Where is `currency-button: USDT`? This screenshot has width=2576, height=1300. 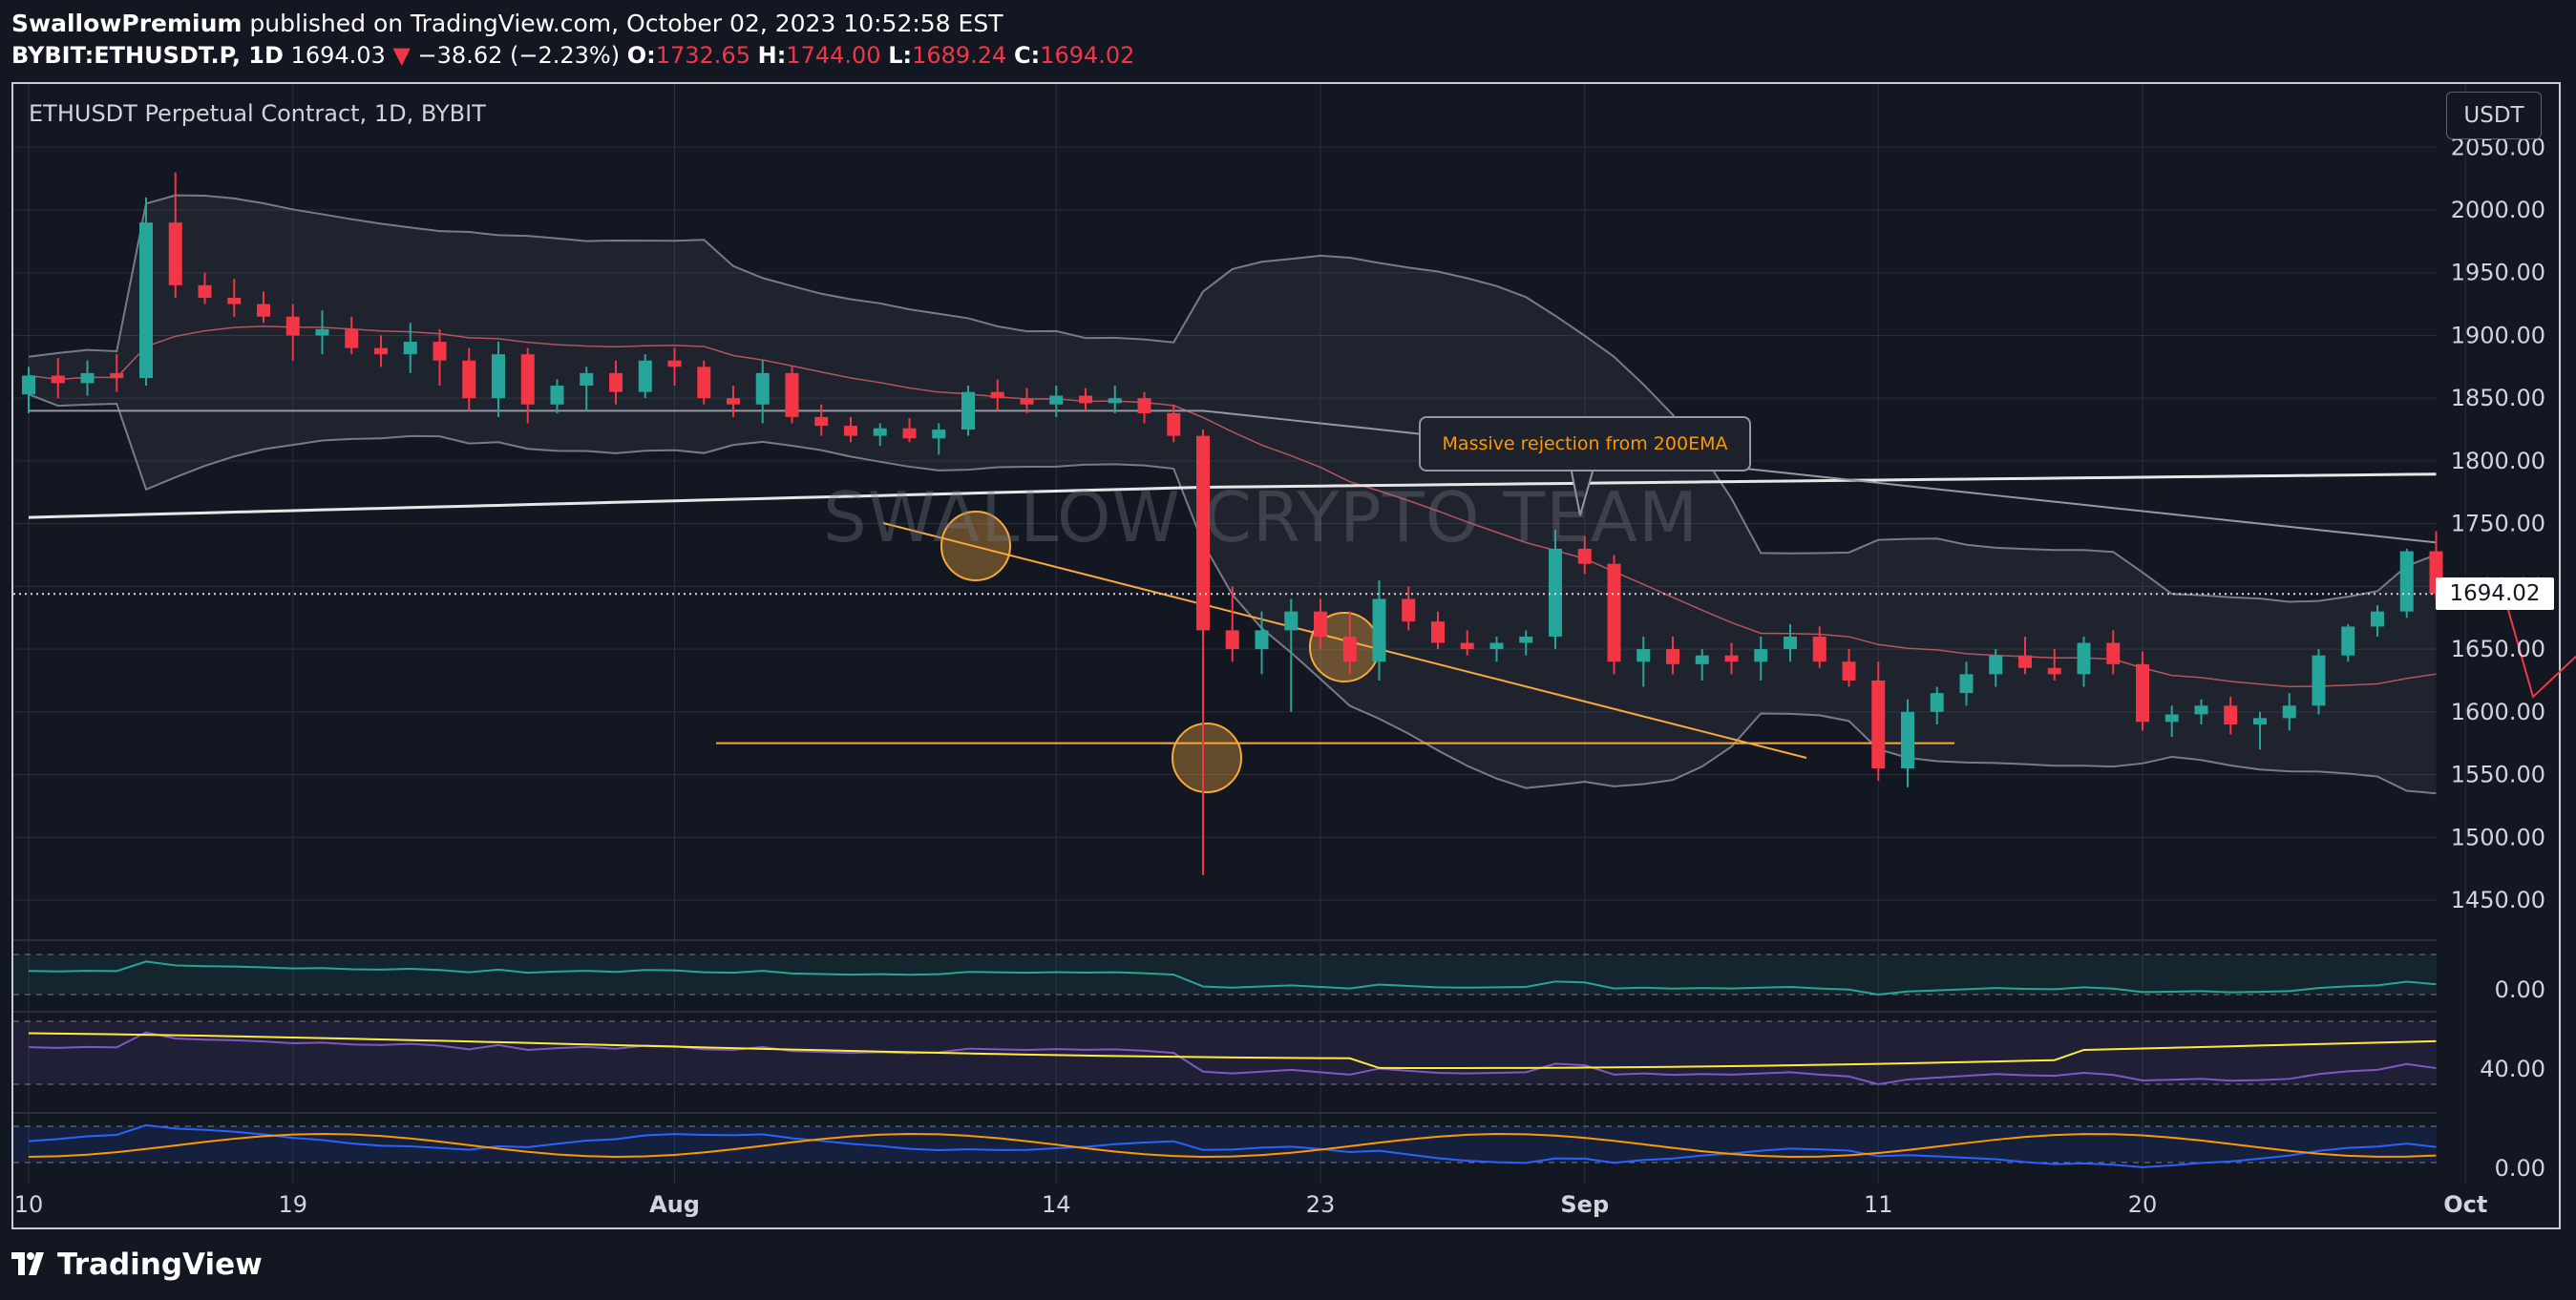 currency-button: USDT is located at coordinates (2494, 115).